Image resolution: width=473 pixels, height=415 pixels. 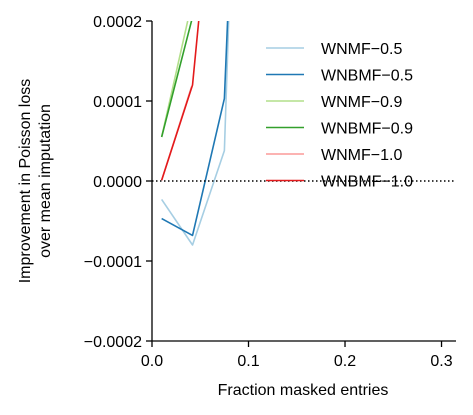 I want to click on legend-label-3: WNBMF−0.9, so click(x=367, y=129).